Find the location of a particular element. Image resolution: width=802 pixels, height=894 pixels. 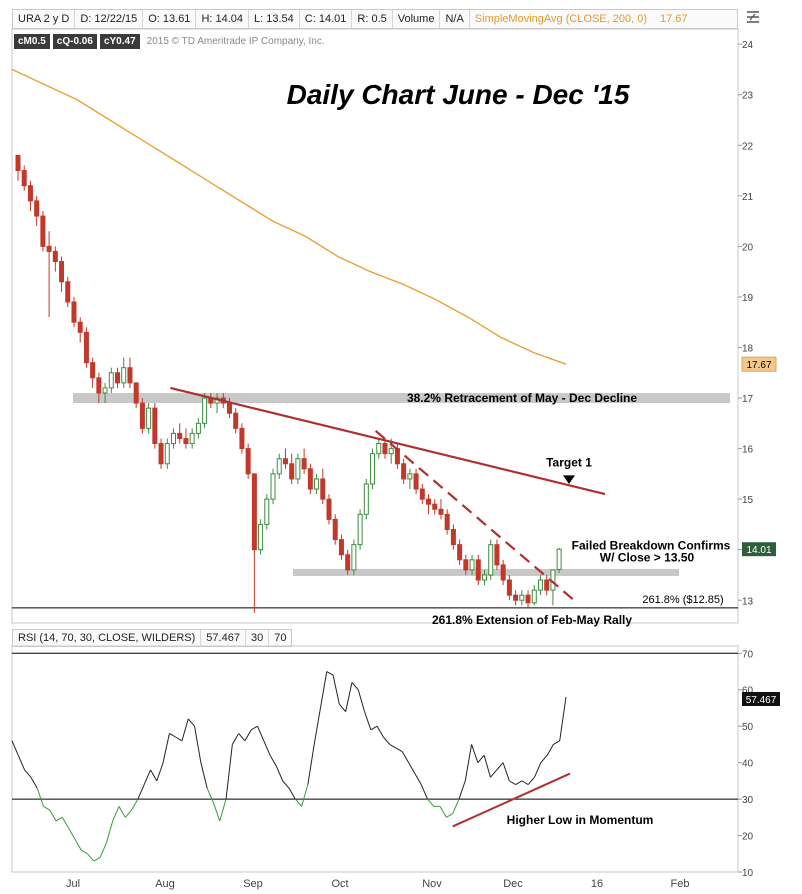

price-tick-label: 13 is located at coordinates (748, 601).